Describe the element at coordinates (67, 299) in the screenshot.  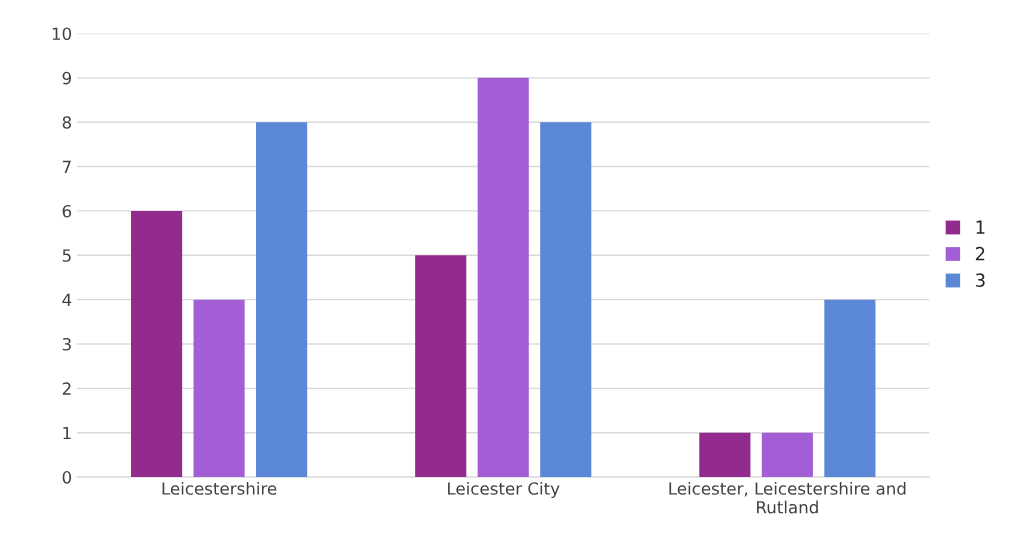
I see `y-tick-label: 4` at that location.